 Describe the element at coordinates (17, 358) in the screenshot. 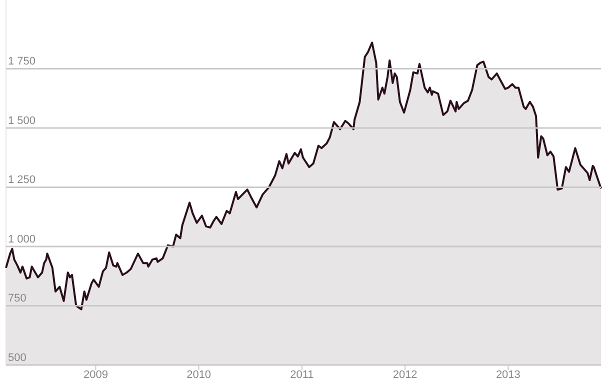

I see `y-tick-label: 500` at that location.